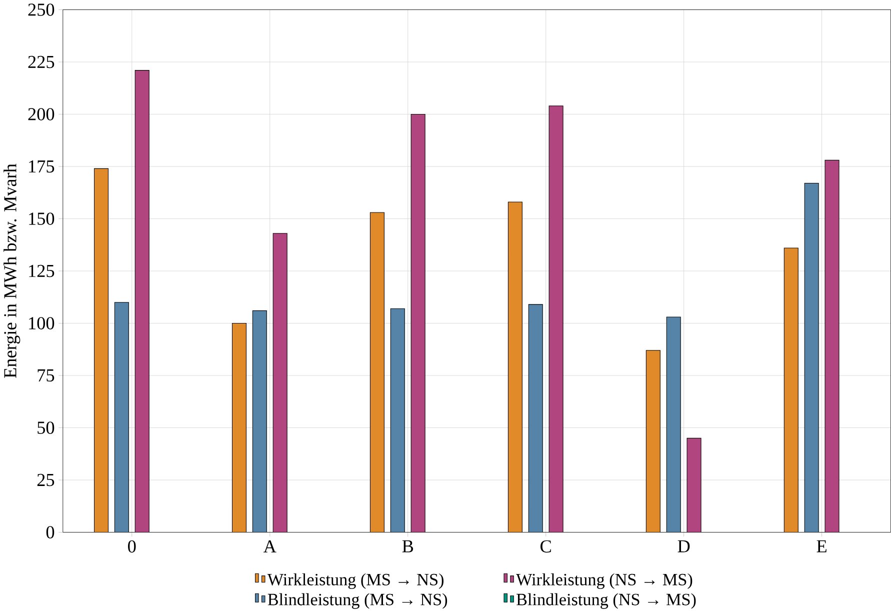 The image size is (891, 611). Describe the element at coordinates (41, 62) in the screenshot. I see `y-tick-label: 225` at that location.